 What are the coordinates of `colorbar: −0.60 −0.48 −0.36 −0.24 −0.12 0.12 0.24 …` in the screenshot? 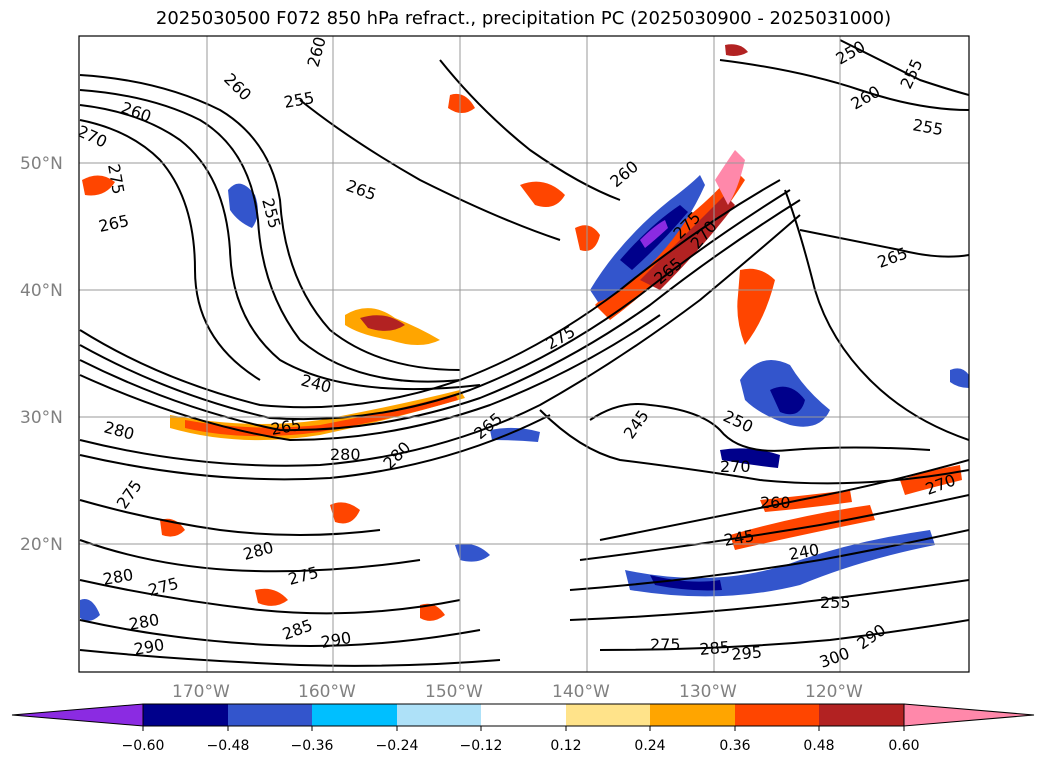 It's located at (523, 728).